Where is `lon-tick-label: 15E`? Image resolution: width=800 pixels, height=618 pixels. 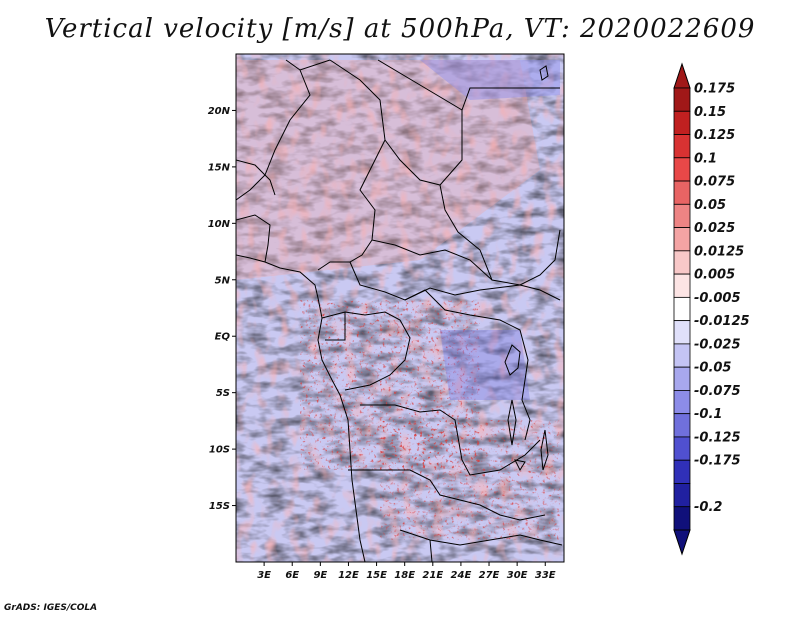 lon-tick-label: 15E is located at coordinates (376, 575).